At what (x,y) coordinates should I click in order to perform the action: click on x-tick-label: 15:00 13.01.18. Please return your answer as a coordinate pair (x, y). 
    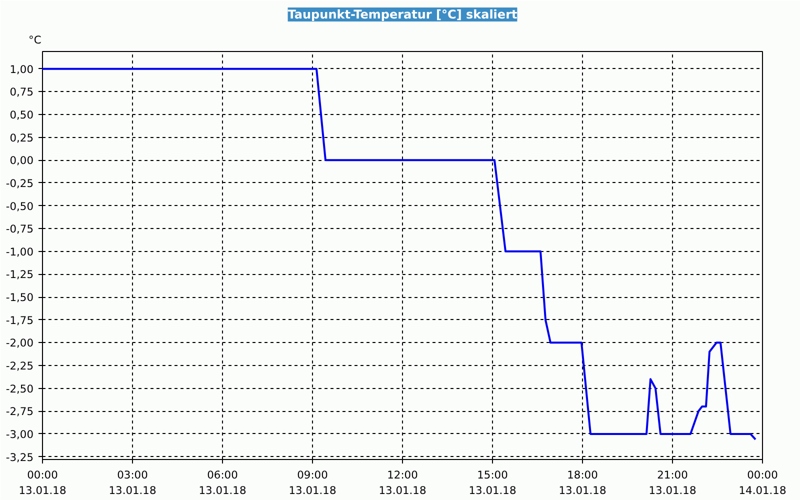
    Looking at the image, I should click on (492, 483).